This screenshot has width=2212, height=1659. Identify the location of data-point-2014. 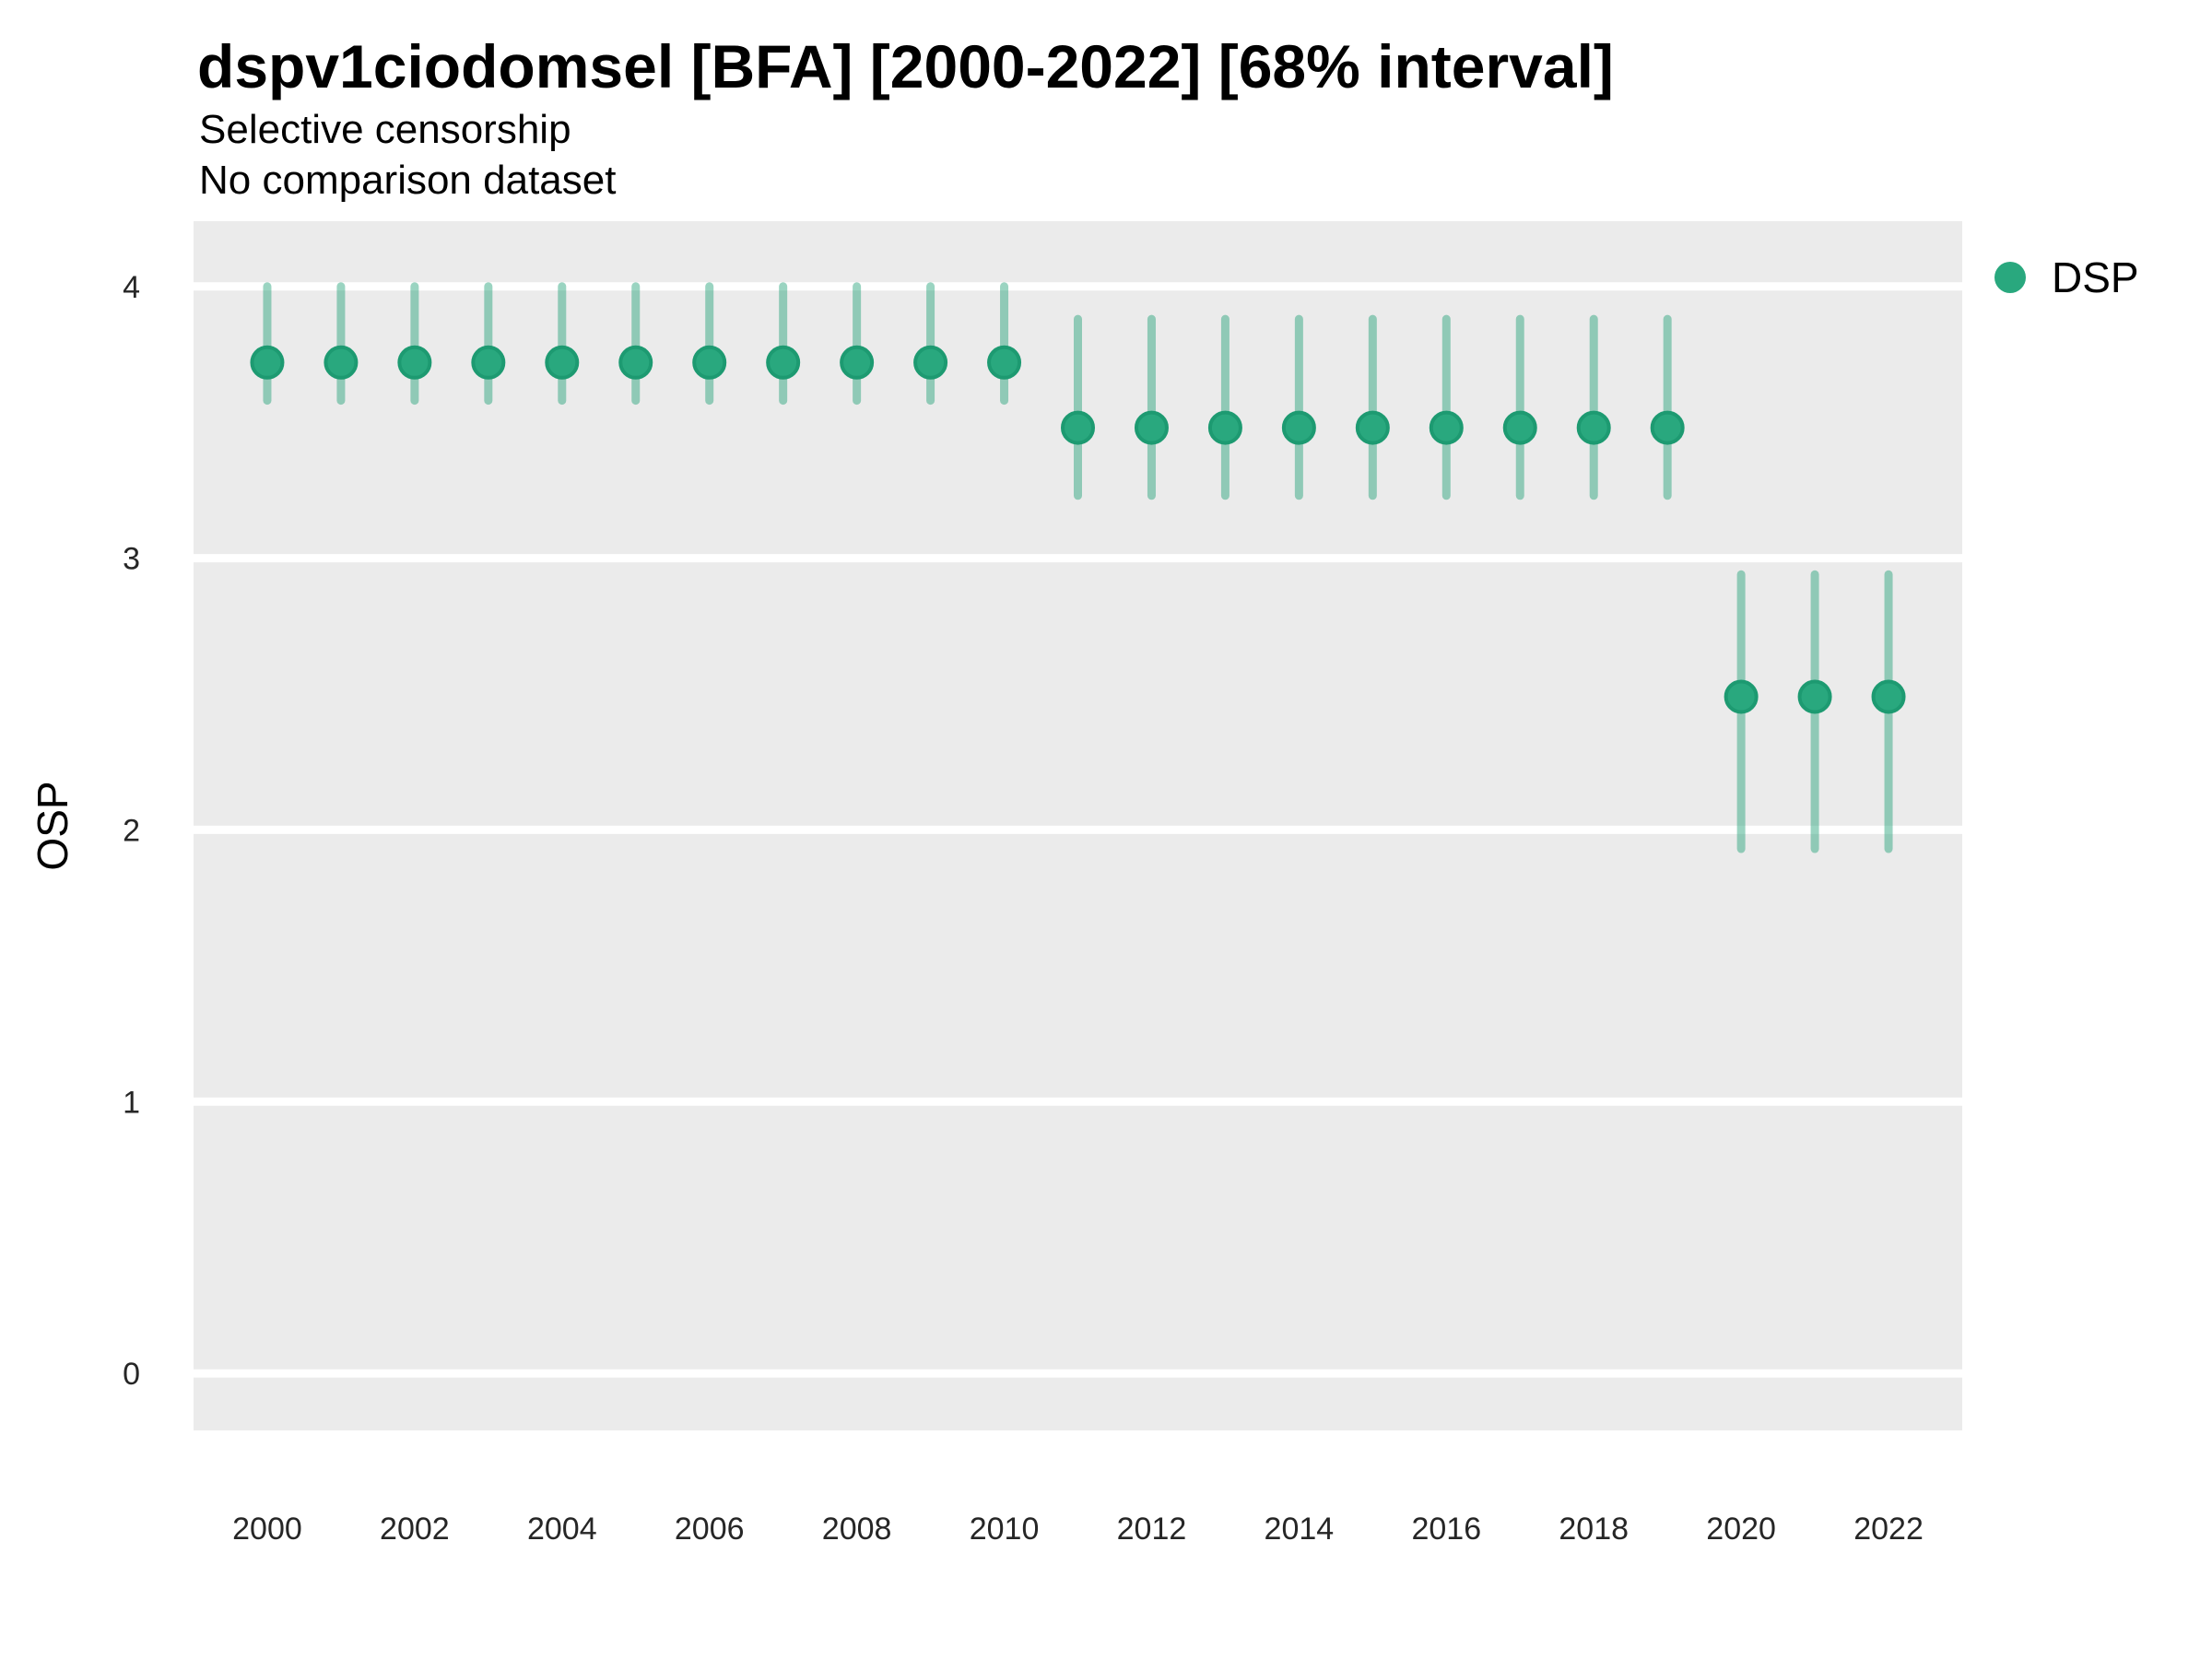
(1298, 427).